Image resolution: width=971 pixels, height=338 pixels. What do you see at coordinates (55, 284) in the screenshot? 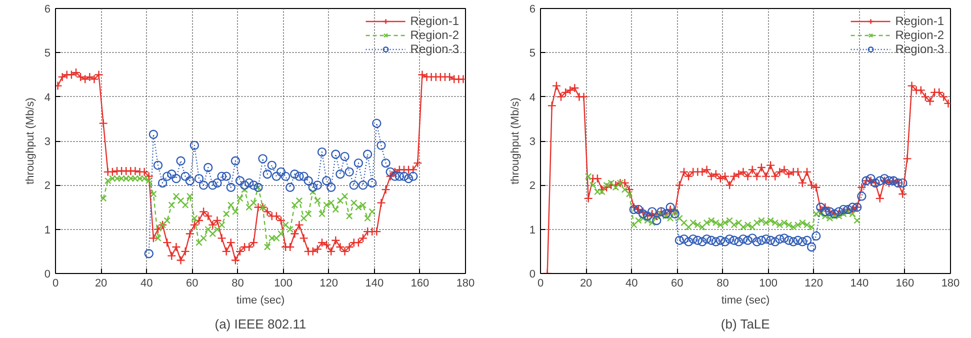
I see `x-tick-label: 0` at bounding box center [55, 284].